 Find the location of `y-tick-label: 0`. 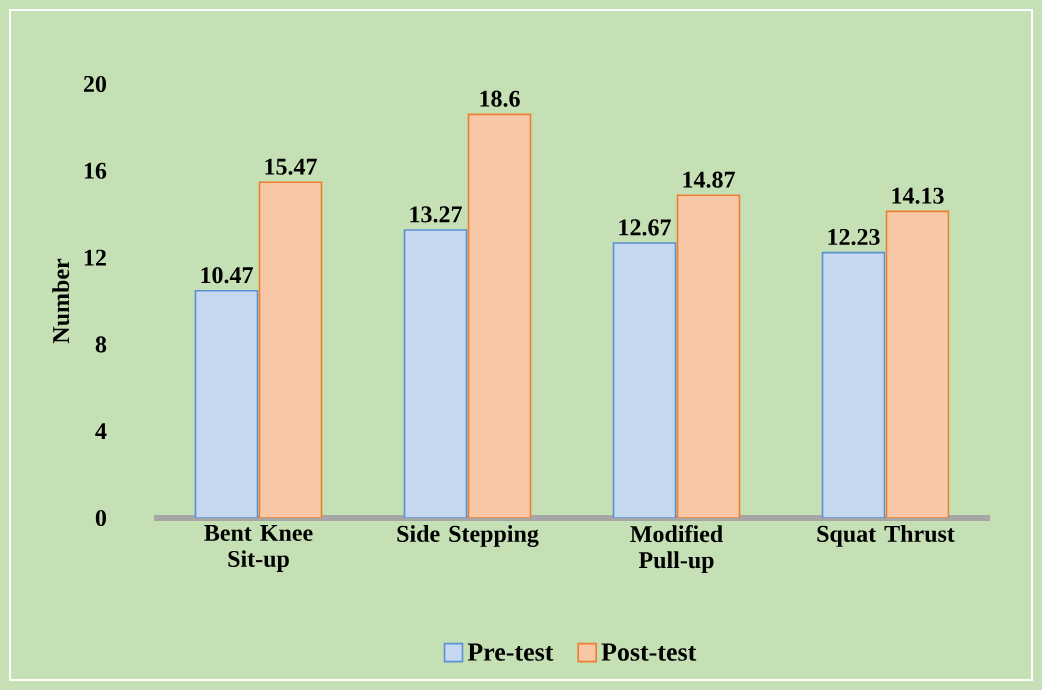

y-tick-label: 0 is located at coordinates (101, 518).